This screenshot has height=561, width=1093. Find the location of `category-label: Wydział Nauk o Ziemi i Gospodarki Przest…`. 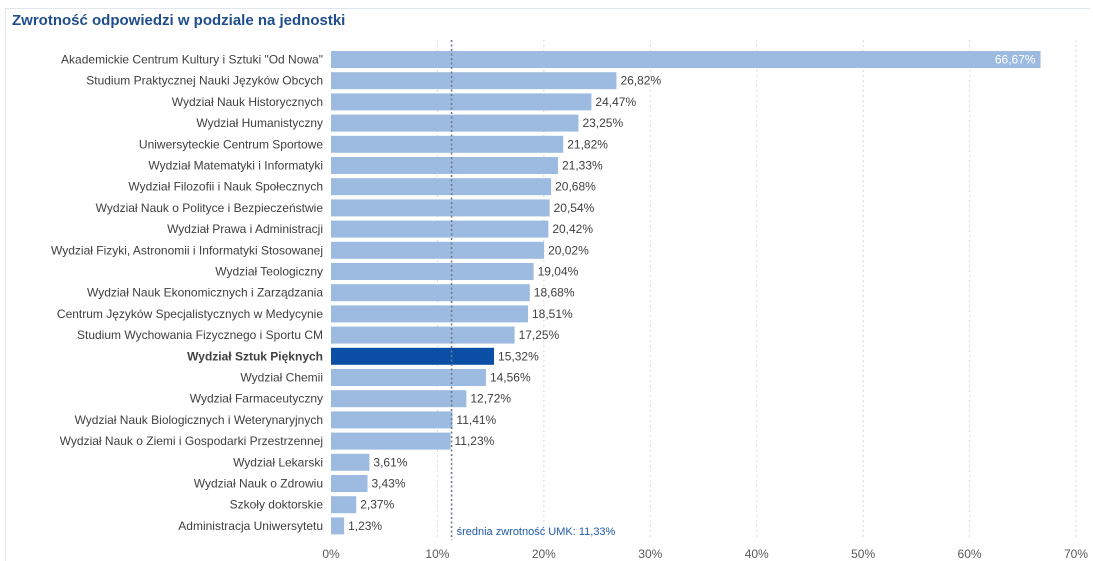

category-label: Wydział Nauk o Ziemi i Gospodarki Przest… is located at coordinates (191, 441).